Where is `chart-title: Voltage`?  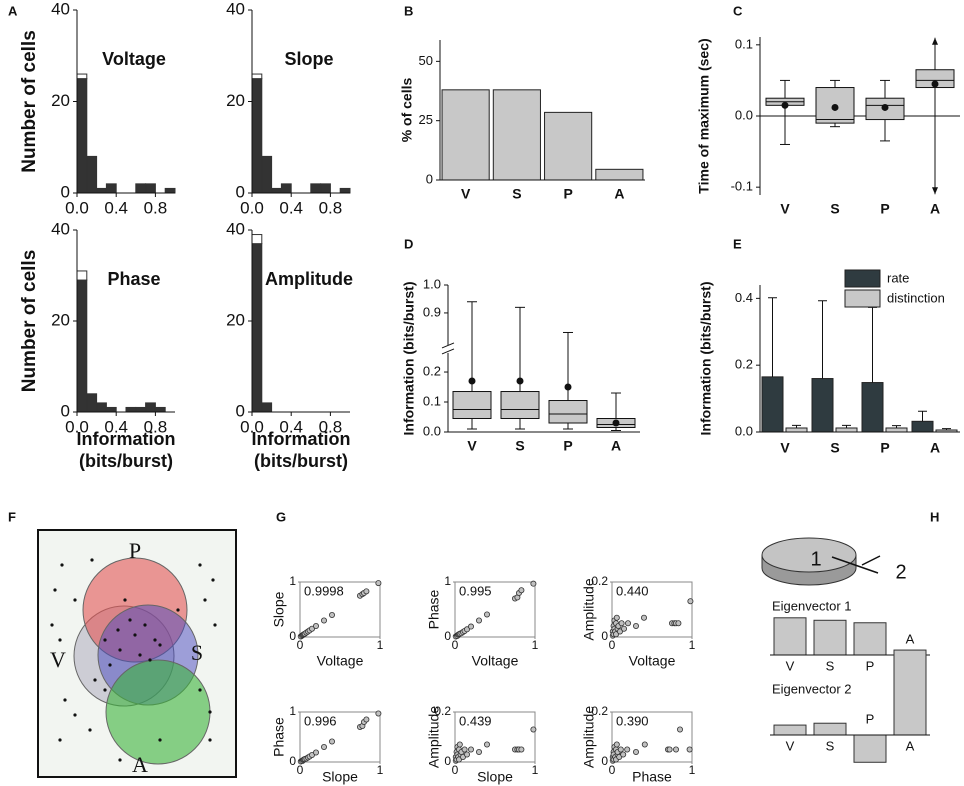 chart-title: Voltage is located at coordinates (134, 59).